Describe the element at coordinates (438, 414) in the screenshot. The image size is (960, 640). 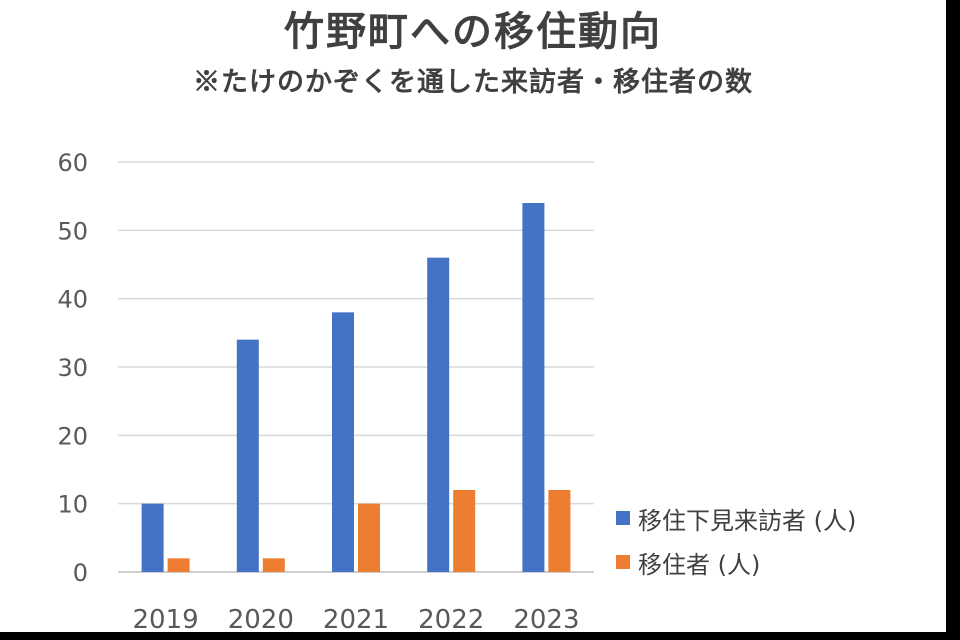
I see `bar-visitors-2022` at that location.